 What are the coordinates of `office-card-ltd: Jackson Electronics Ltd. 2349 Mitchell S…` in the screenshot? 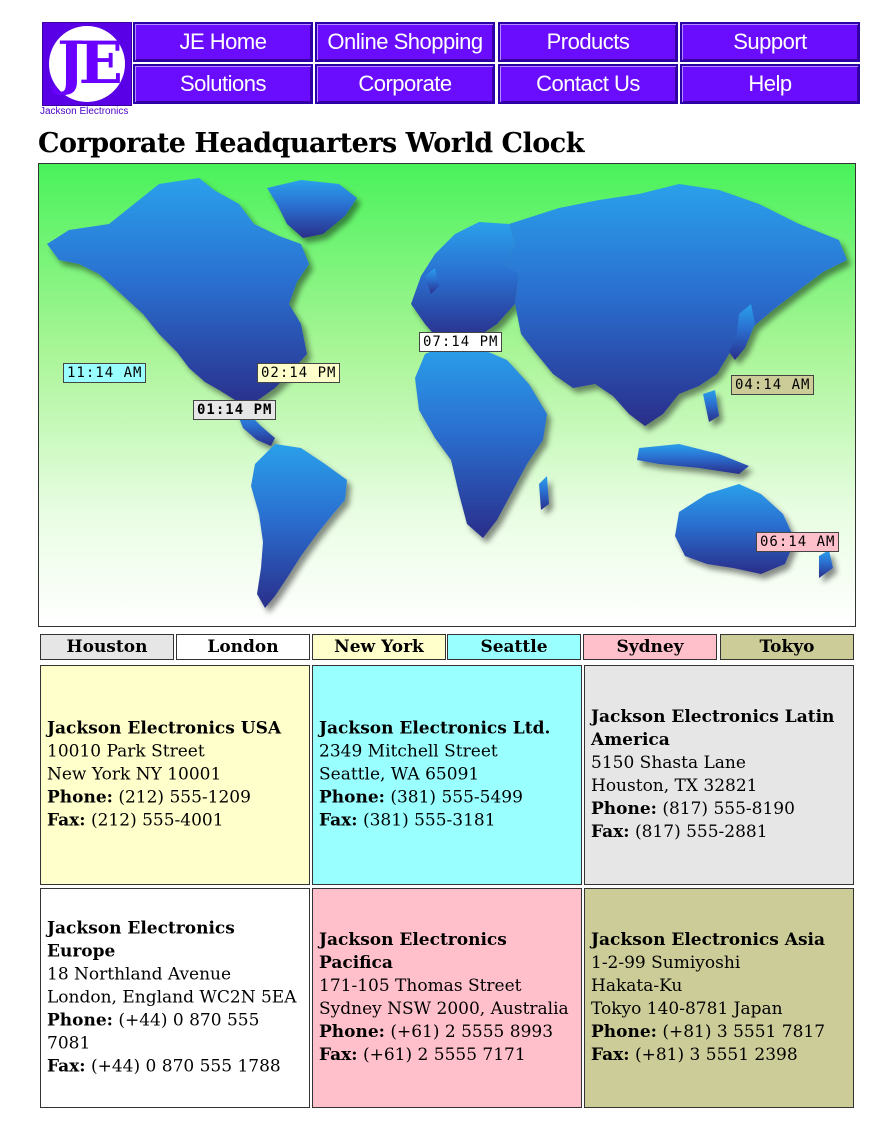 It's located at (447, 775).